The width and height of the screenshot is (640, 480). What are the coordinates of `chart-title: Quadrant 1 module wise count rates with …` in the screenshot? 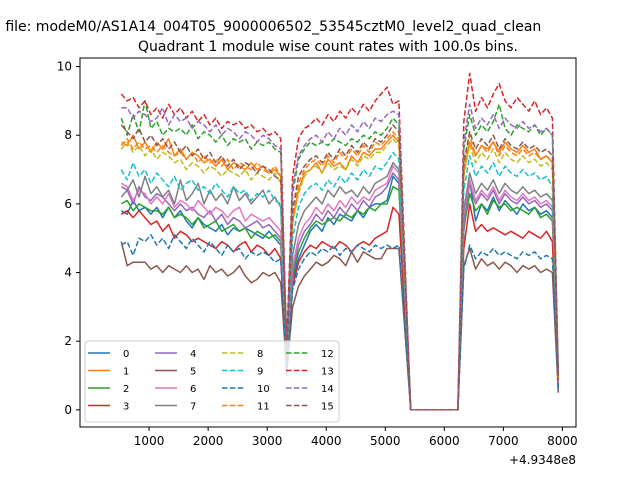 It's located at (328, 47).